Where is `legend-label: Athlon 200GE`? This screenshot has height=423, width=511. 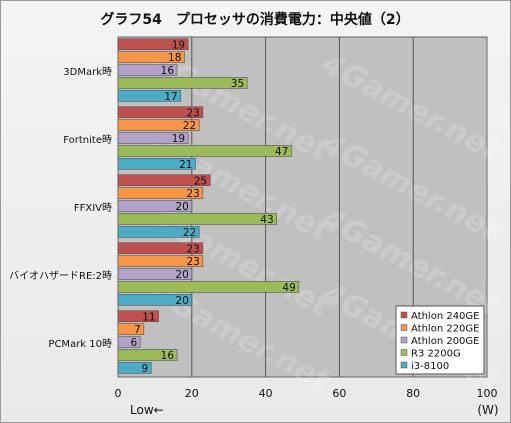 legend-label: Athlon 200GE is located at coordinates (445, 341).